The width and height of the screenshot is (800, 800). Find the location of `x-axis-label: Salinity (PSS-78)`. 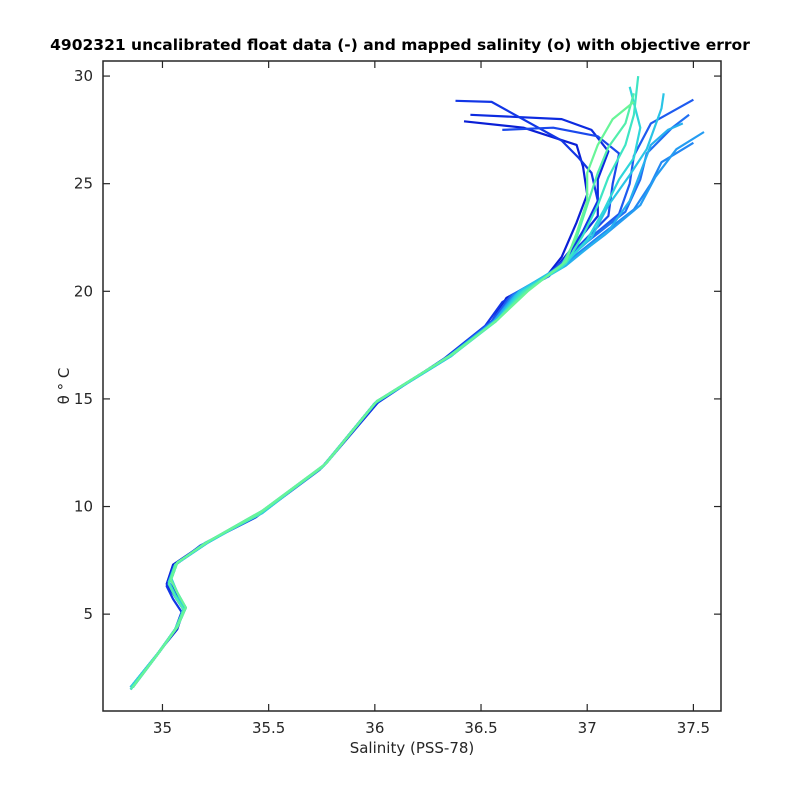

x-axis-label: Salinity (PSS-78) is located at coordinates (412, 748).